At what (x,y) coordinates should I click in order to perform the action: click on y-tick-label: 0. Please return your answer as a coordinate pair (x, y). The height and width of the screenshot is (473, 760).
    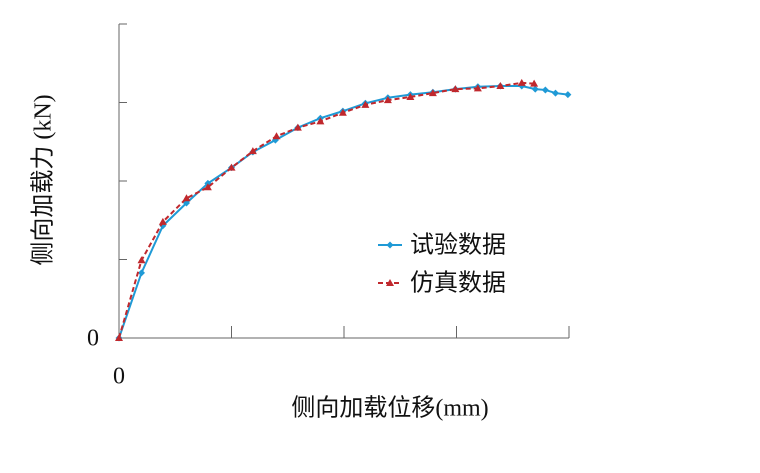
    Looking at the image, I should click on (93, 339).